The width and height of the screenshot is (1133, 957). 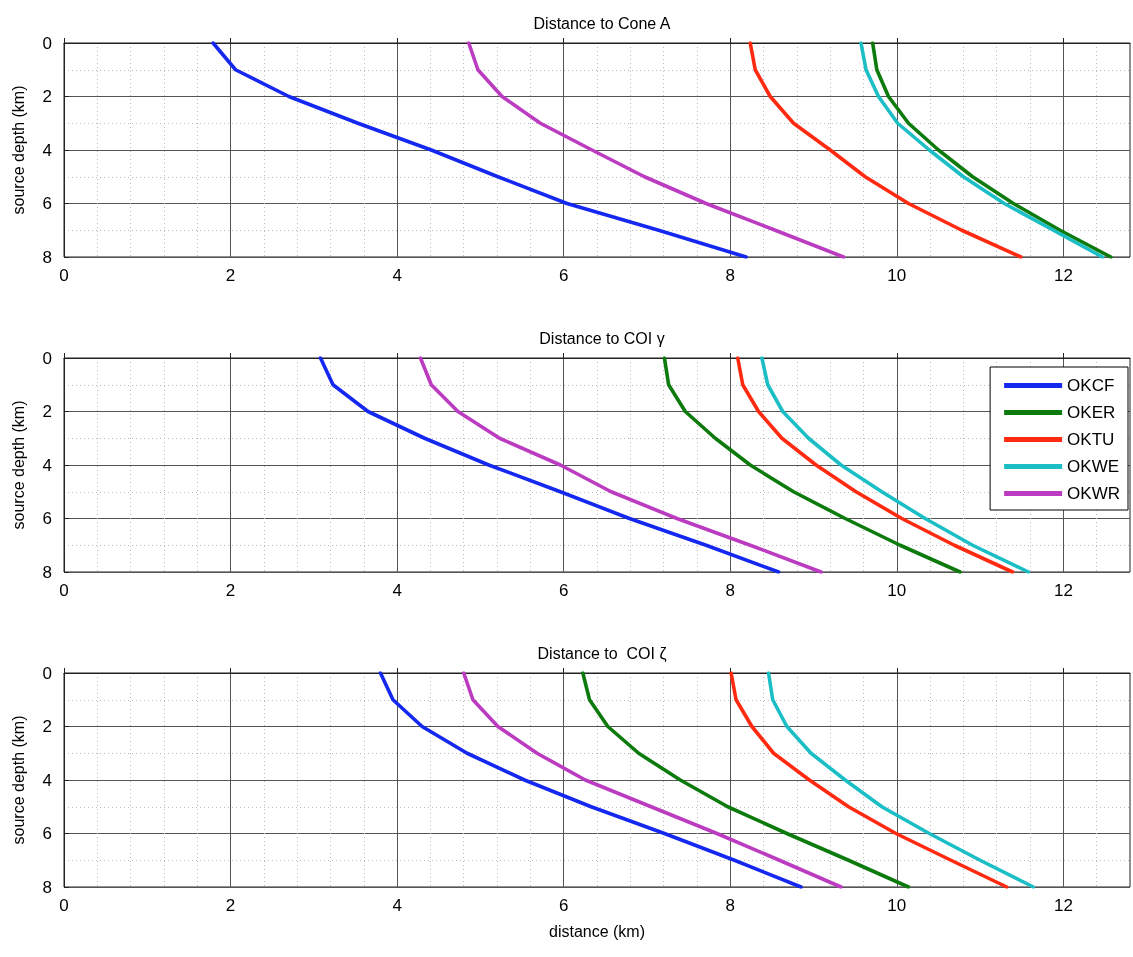 I want to click on chart-title: Distance to Cone A, so click(x=602, y=23).